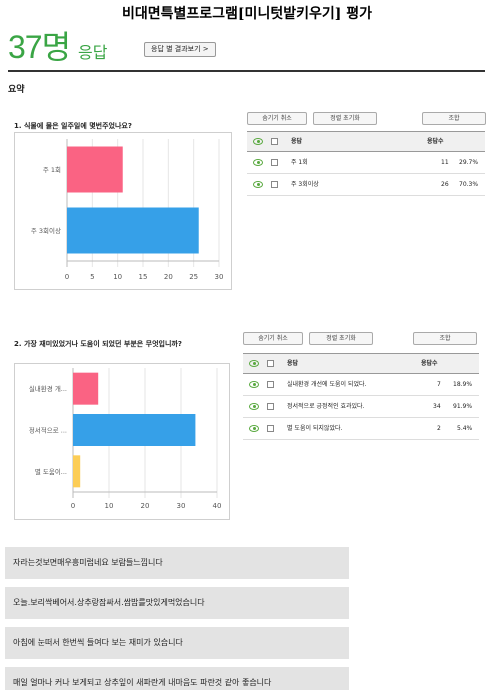 The width and height of the screenshot is (494, 690). Describe the element at coordinates (445, 162) in the screenshot. I see `row-count: 11` at that location.